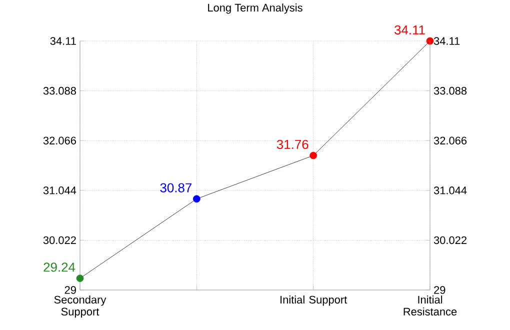 This screenshot has height=330, width=510. Describe the element at coordinates (450, 190) in the screenshot. I see `y2-tick-label: 31.044` at that location.